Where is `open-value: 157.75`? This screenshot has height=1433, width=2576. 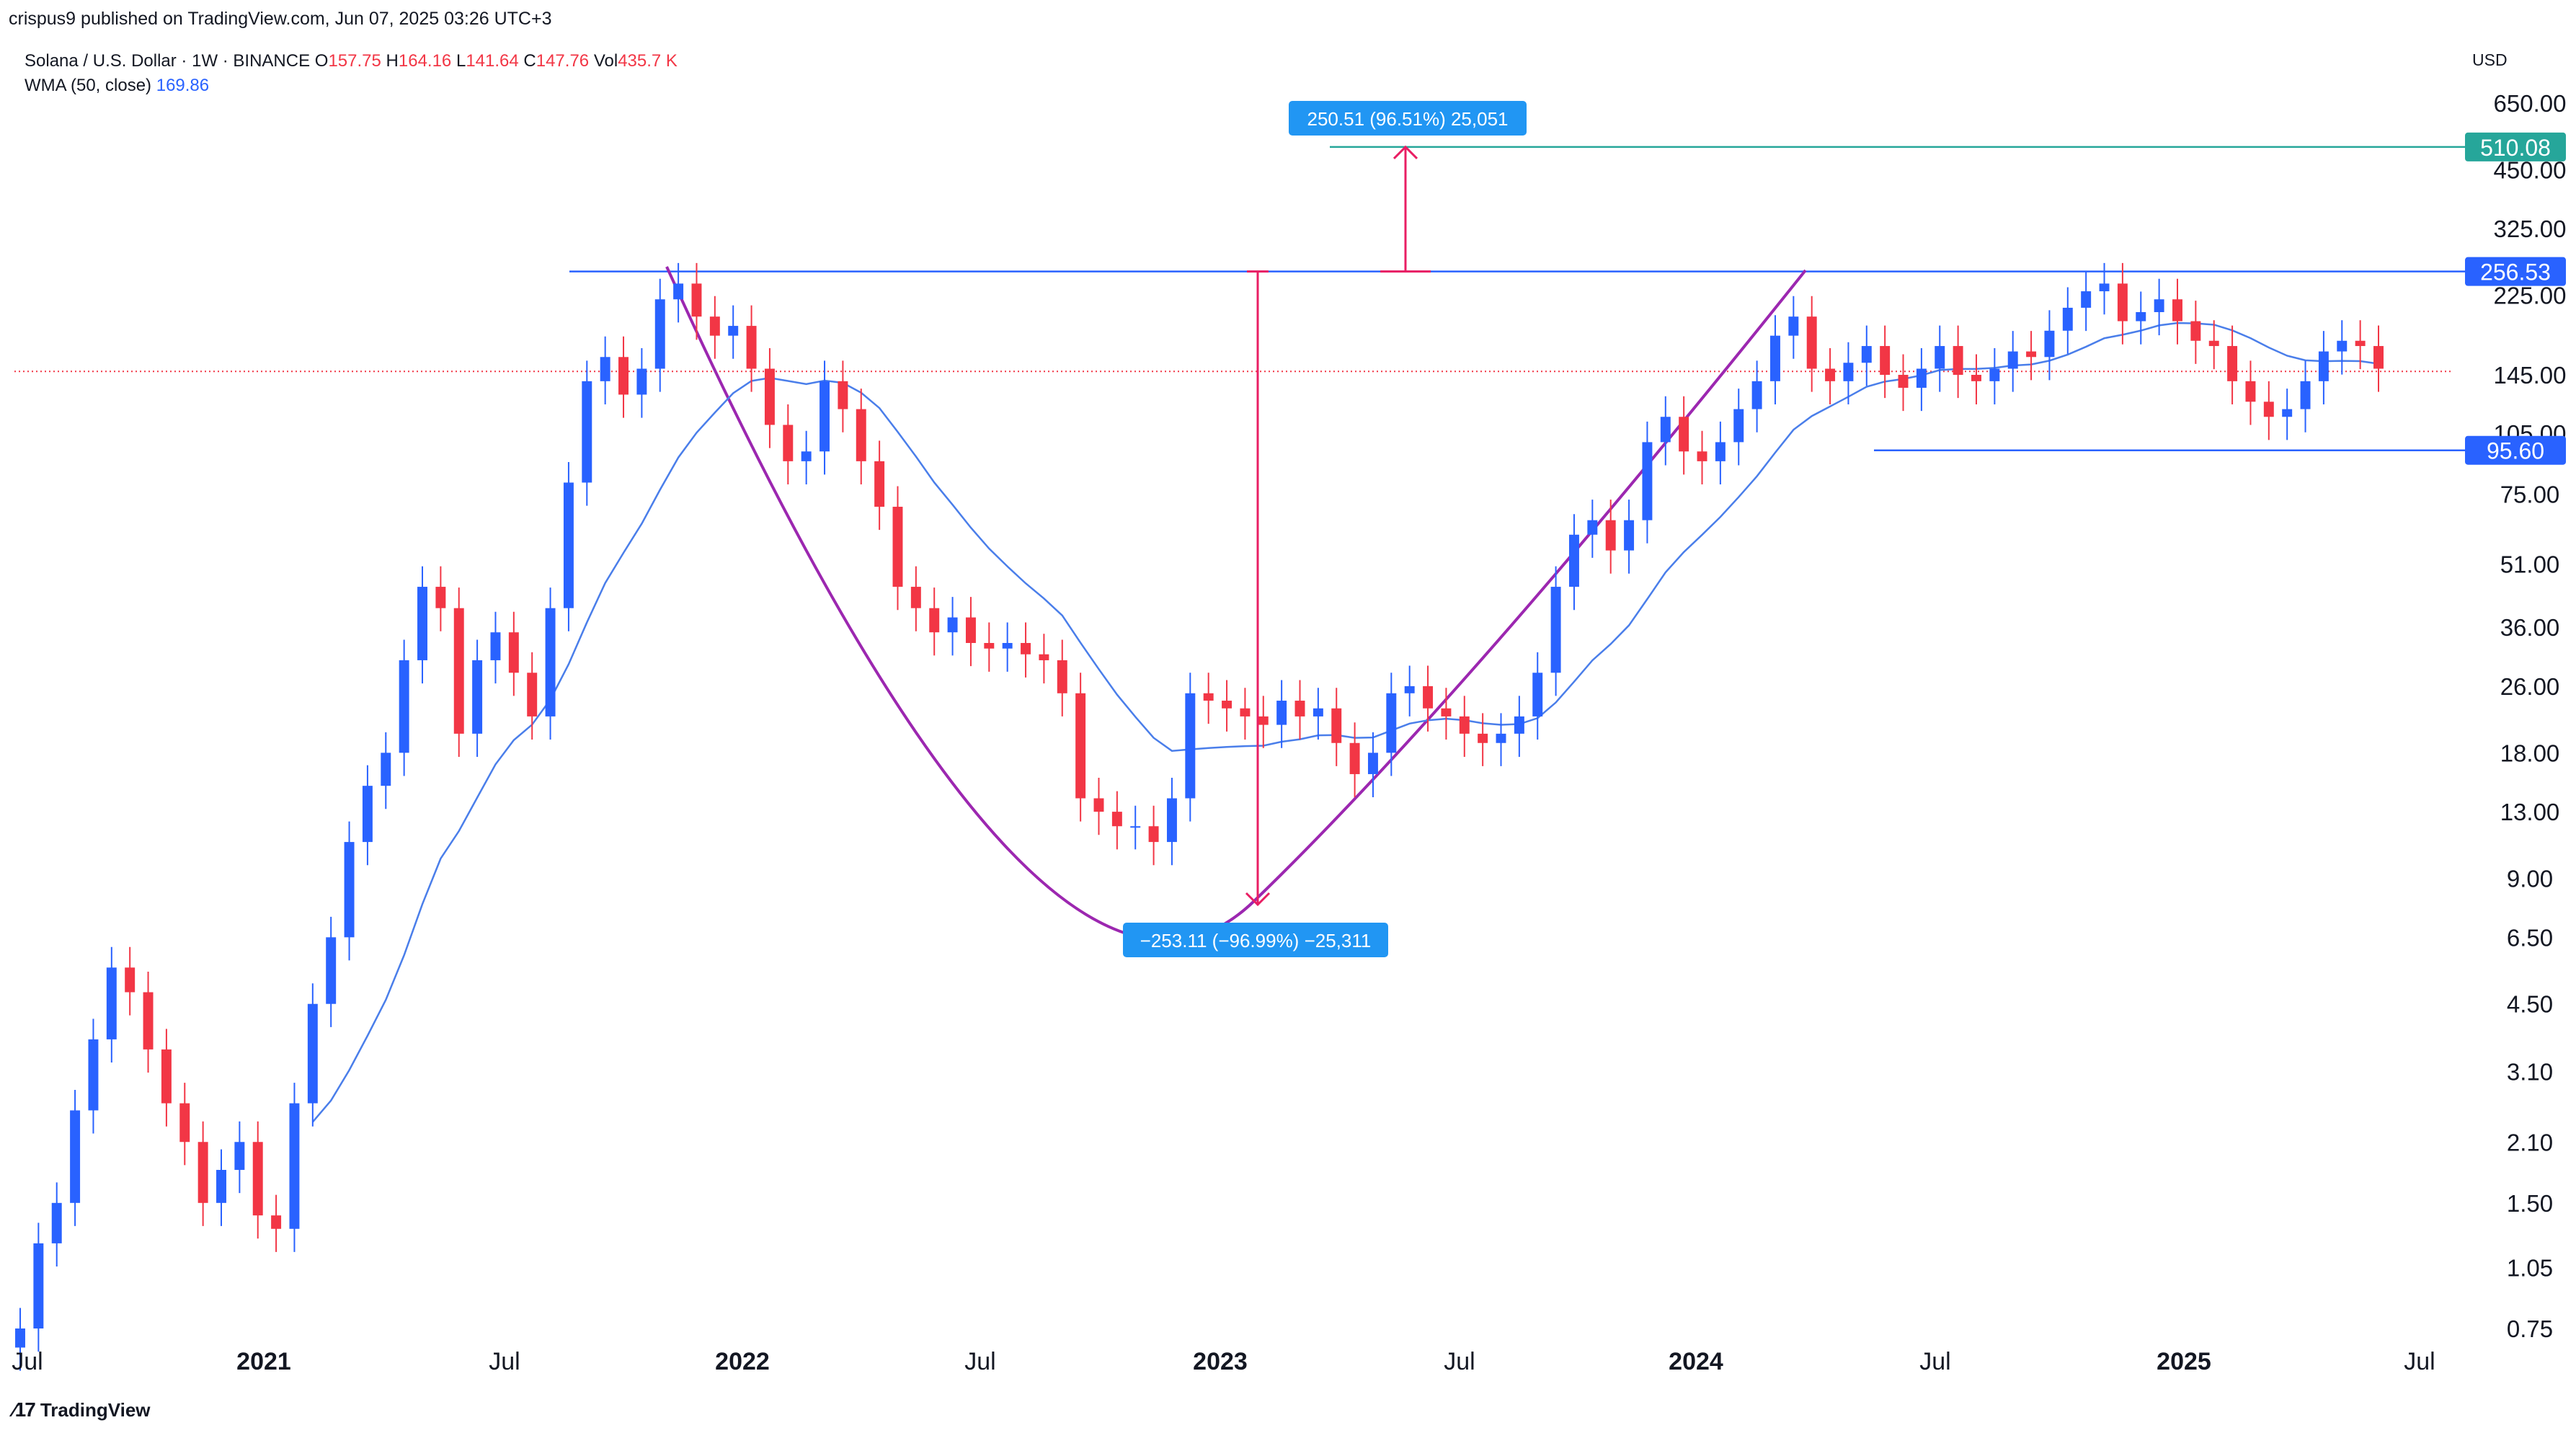 open-value: 157.75 is located at coordinates (354, 61).